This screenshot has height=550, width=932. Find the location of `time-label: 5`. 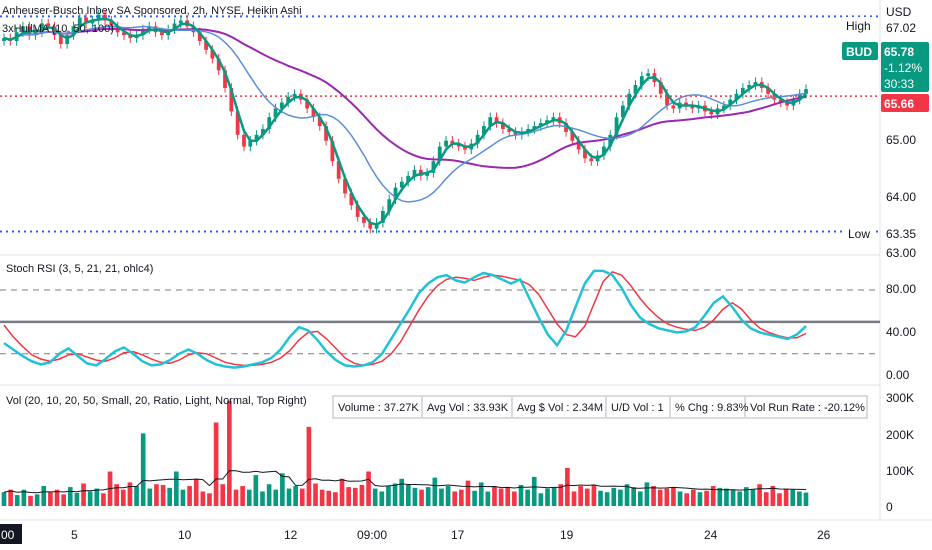

time-label: 5 is located at coordinates (74, 535).